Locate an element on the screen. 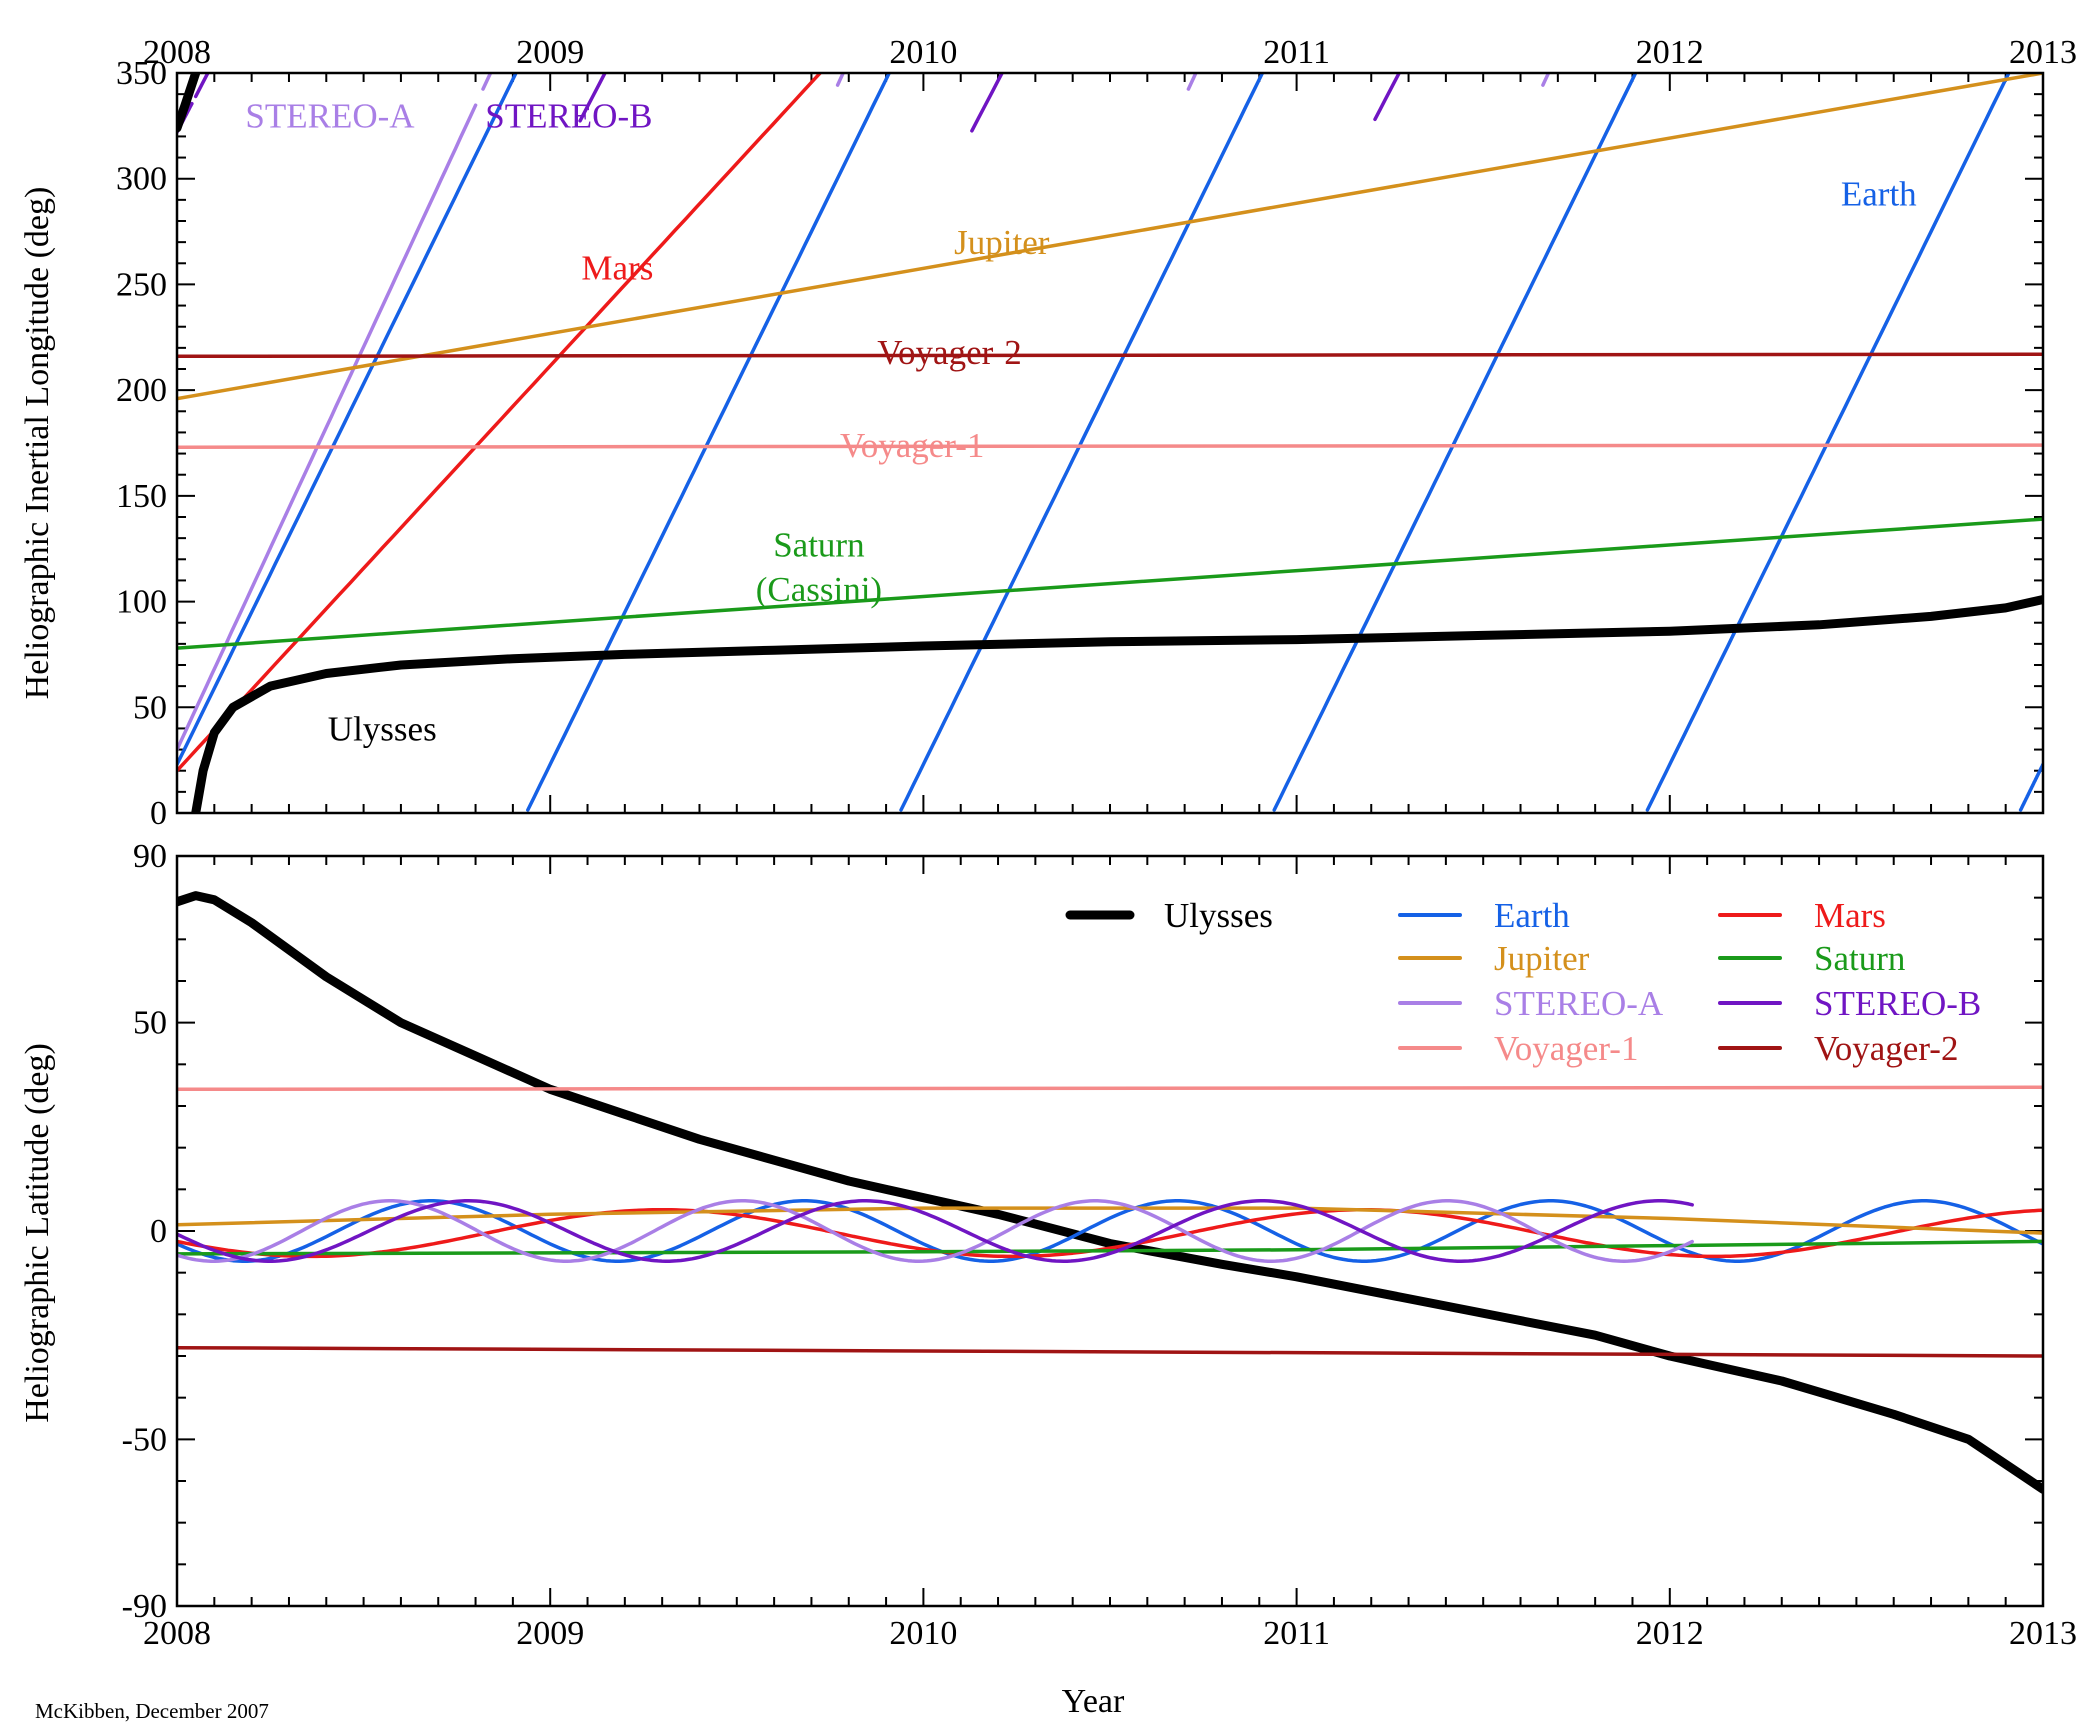 This screenshot has height=1723, width=2100. ulysses-line is located at coordinates (1117, 704).